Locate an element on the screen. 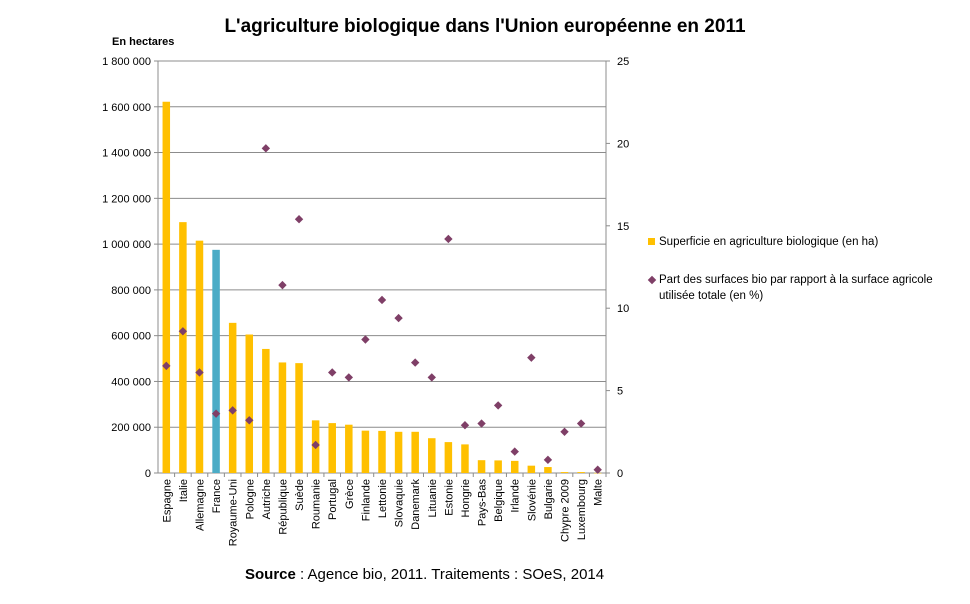  point-autriche is located at coordinates (266, 148).